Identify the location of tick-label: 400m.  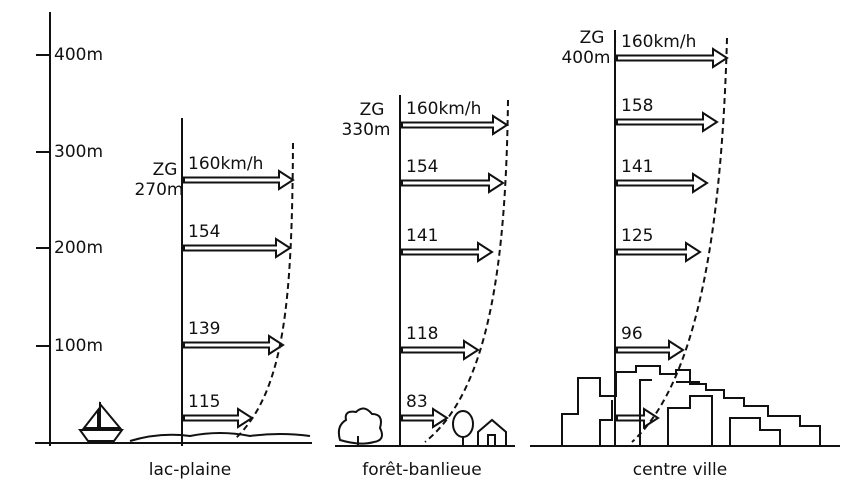
(78, 55).